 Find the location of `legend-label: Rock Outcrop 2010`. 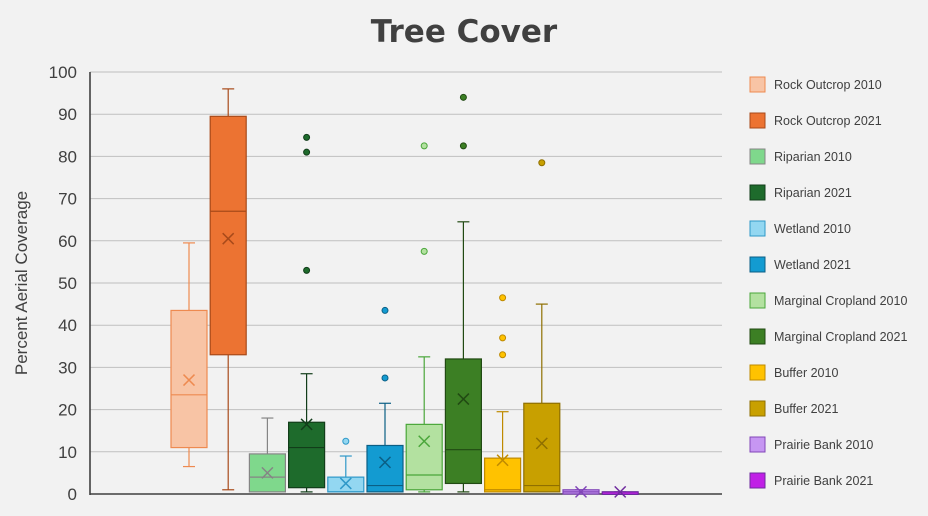

legend-label: Rock Outcrop 2010 is located at coordinates (828, 85).